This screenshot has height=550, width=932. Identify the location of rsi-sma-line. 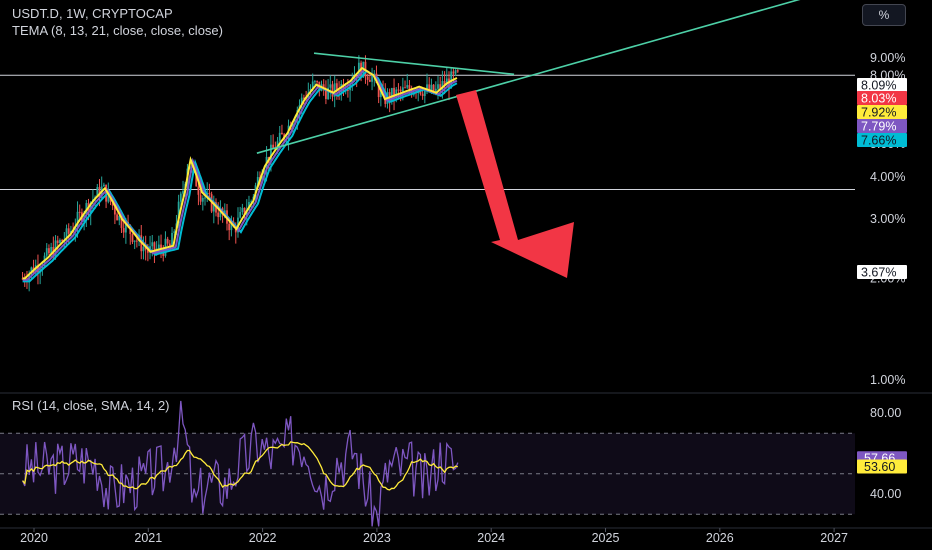
(240, 466).